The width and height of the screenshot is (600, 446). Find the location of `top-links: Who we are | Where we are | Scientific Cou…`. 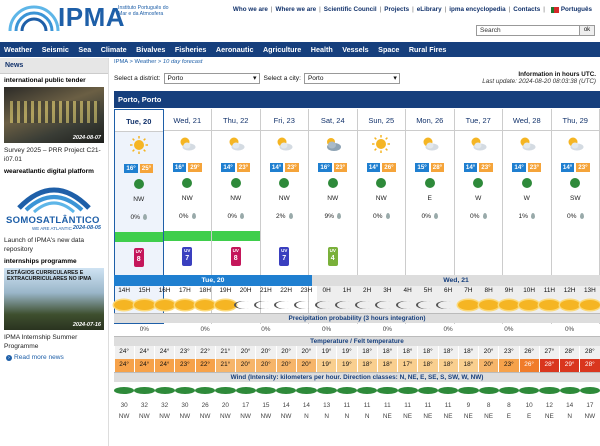

top-links: Who we are | Where we are | Scientific Cou… is located at coordinates (412, 9).